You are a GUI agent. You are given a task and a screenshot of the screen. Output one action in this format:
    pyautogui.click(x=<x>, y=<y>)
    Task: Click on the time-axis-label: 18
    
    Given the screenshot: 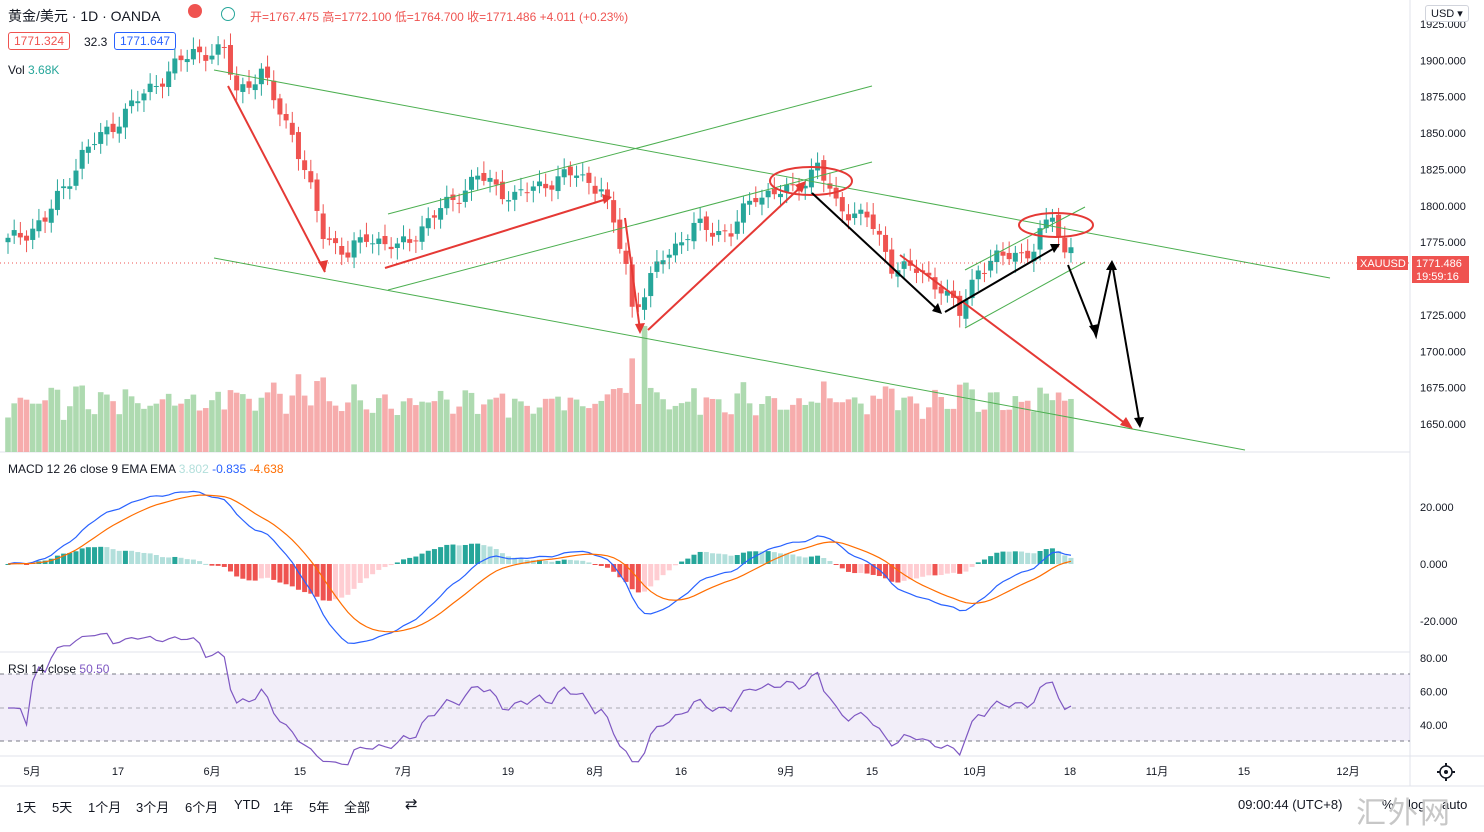 What is the action you would take?
    pyautogui.click(x=1070, y=772)
    